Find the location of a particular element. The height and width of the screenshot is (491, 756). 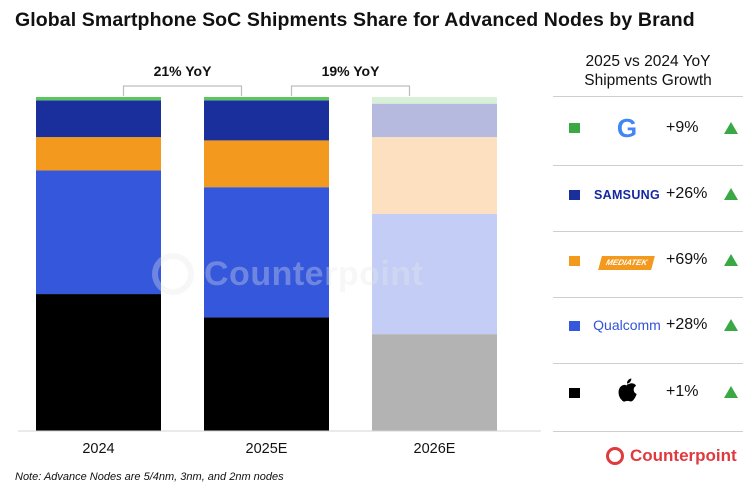

legend-row-qualcomm: Qualcomm +28% is located at coordinates (648, 326).